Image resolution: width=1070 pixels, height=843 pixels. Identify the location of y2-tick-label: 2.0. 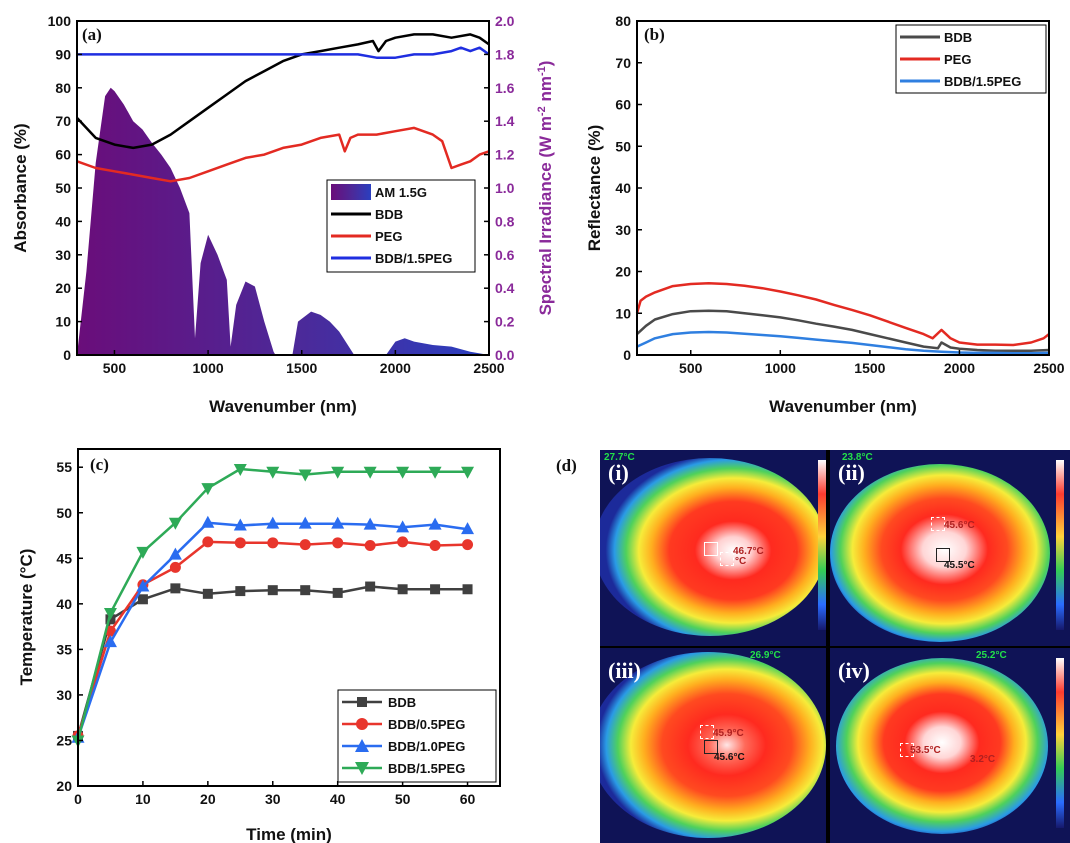
(505, 21).